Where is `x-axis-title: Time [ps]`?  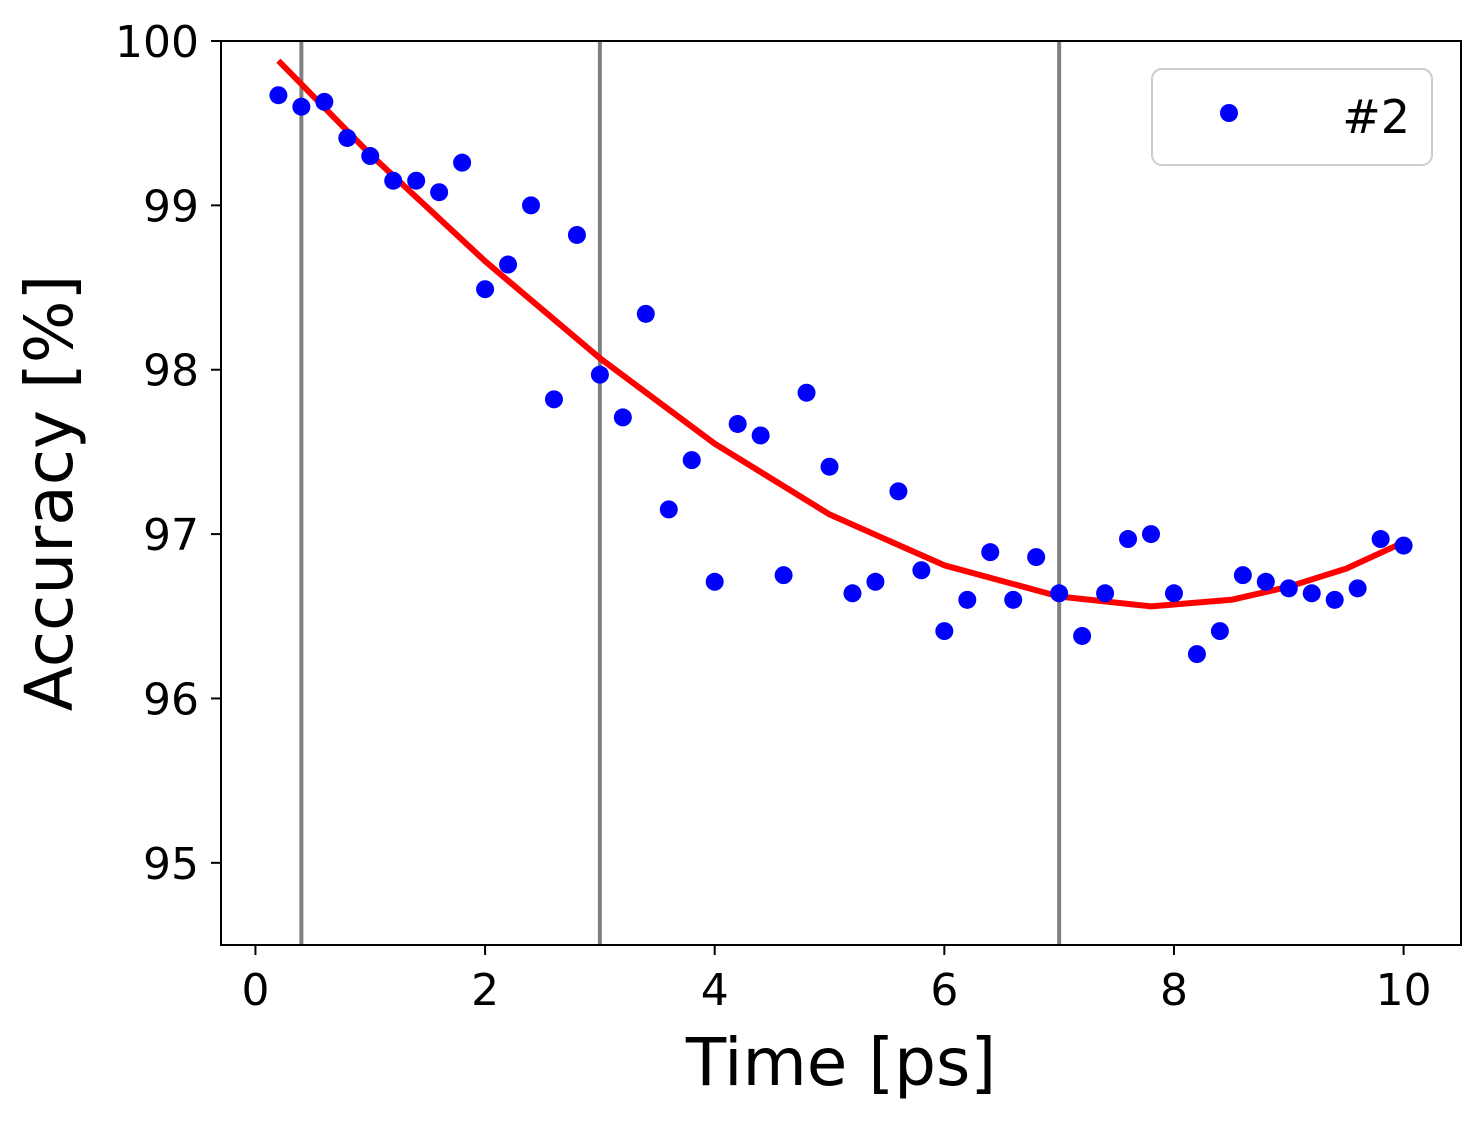 x-axis-title: Time [ps] is located at coordinates (840, 1062).